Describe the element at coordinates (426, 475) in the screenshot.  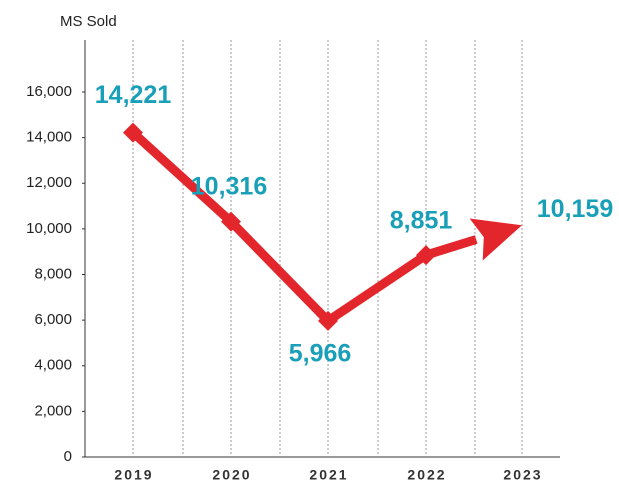
I see `x-tick-label: 2022` at that location.